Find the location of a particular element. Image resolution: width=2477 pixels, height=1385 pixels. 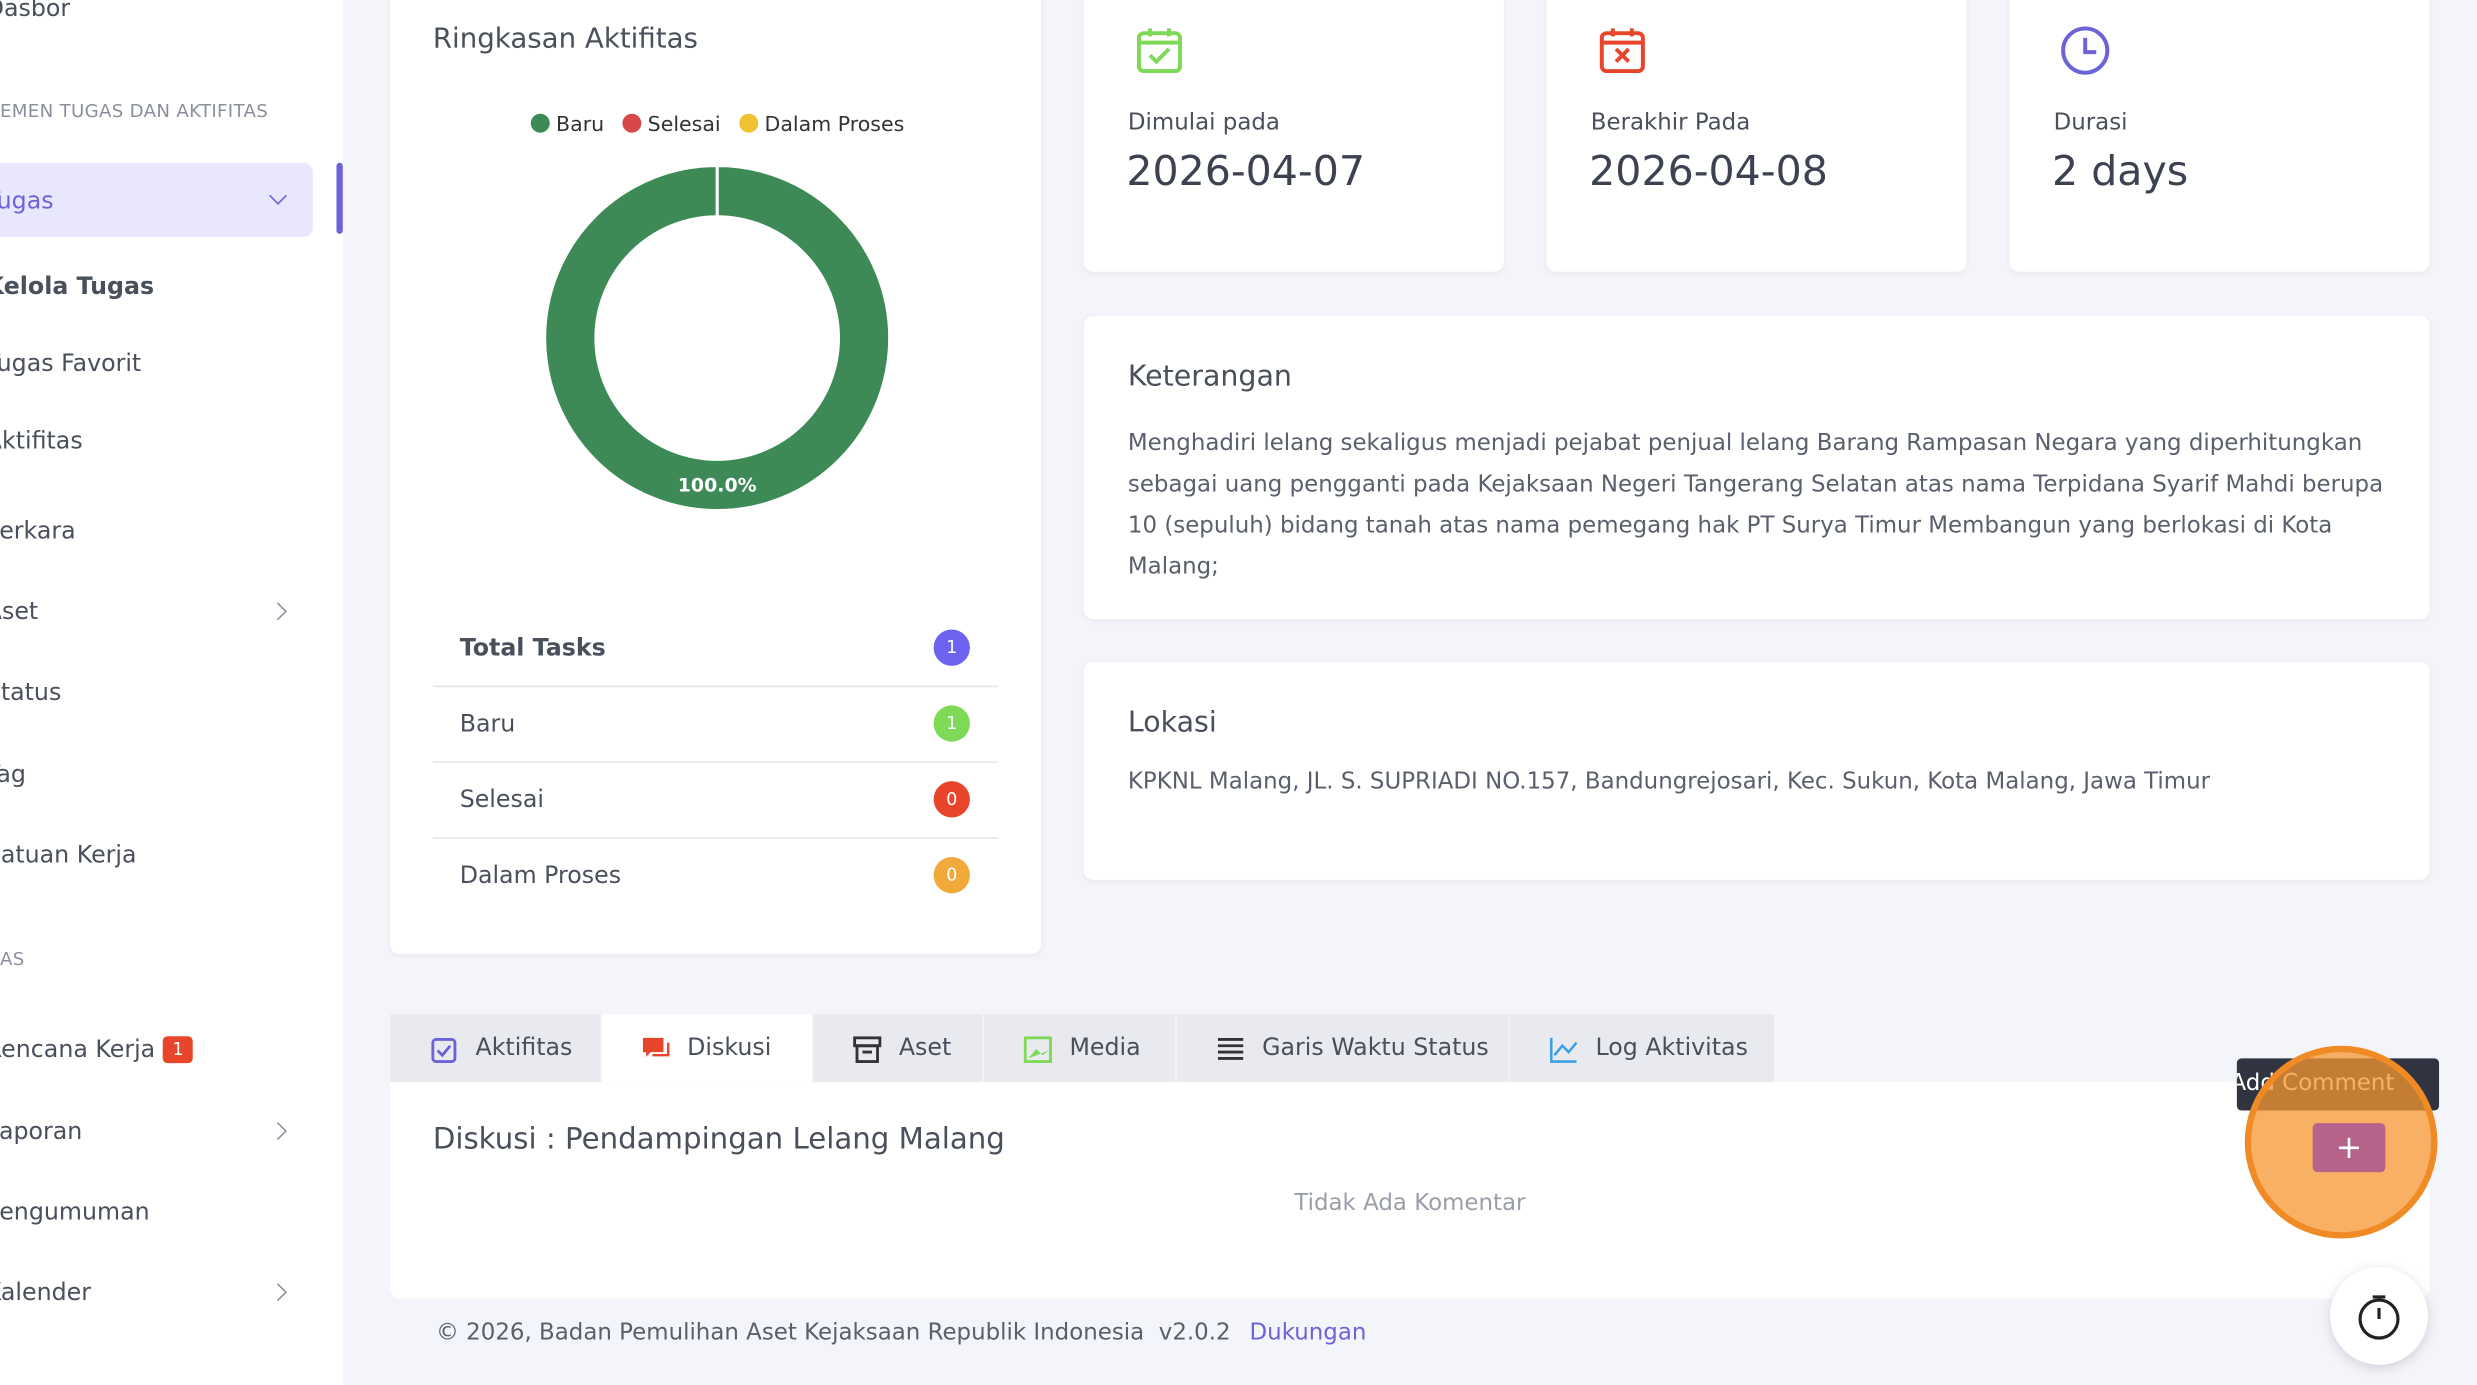

legend-label: Selesai is located at coordinates (684, 124).